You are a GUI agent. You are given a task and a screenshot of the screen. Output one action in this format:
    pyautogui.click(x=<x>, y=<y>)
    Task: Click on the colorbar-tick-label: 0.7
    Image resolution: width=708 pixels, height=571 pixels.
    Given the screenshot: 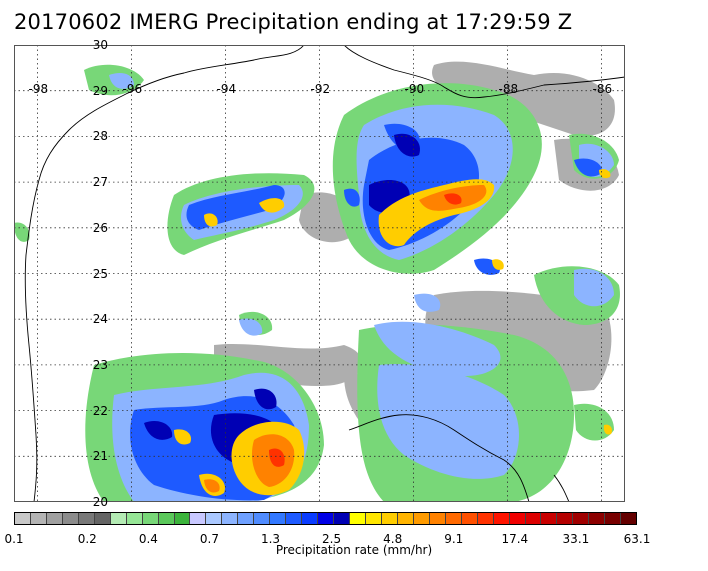 What is the action you would take?
    pyautogui.click(x=209, y=539)
    